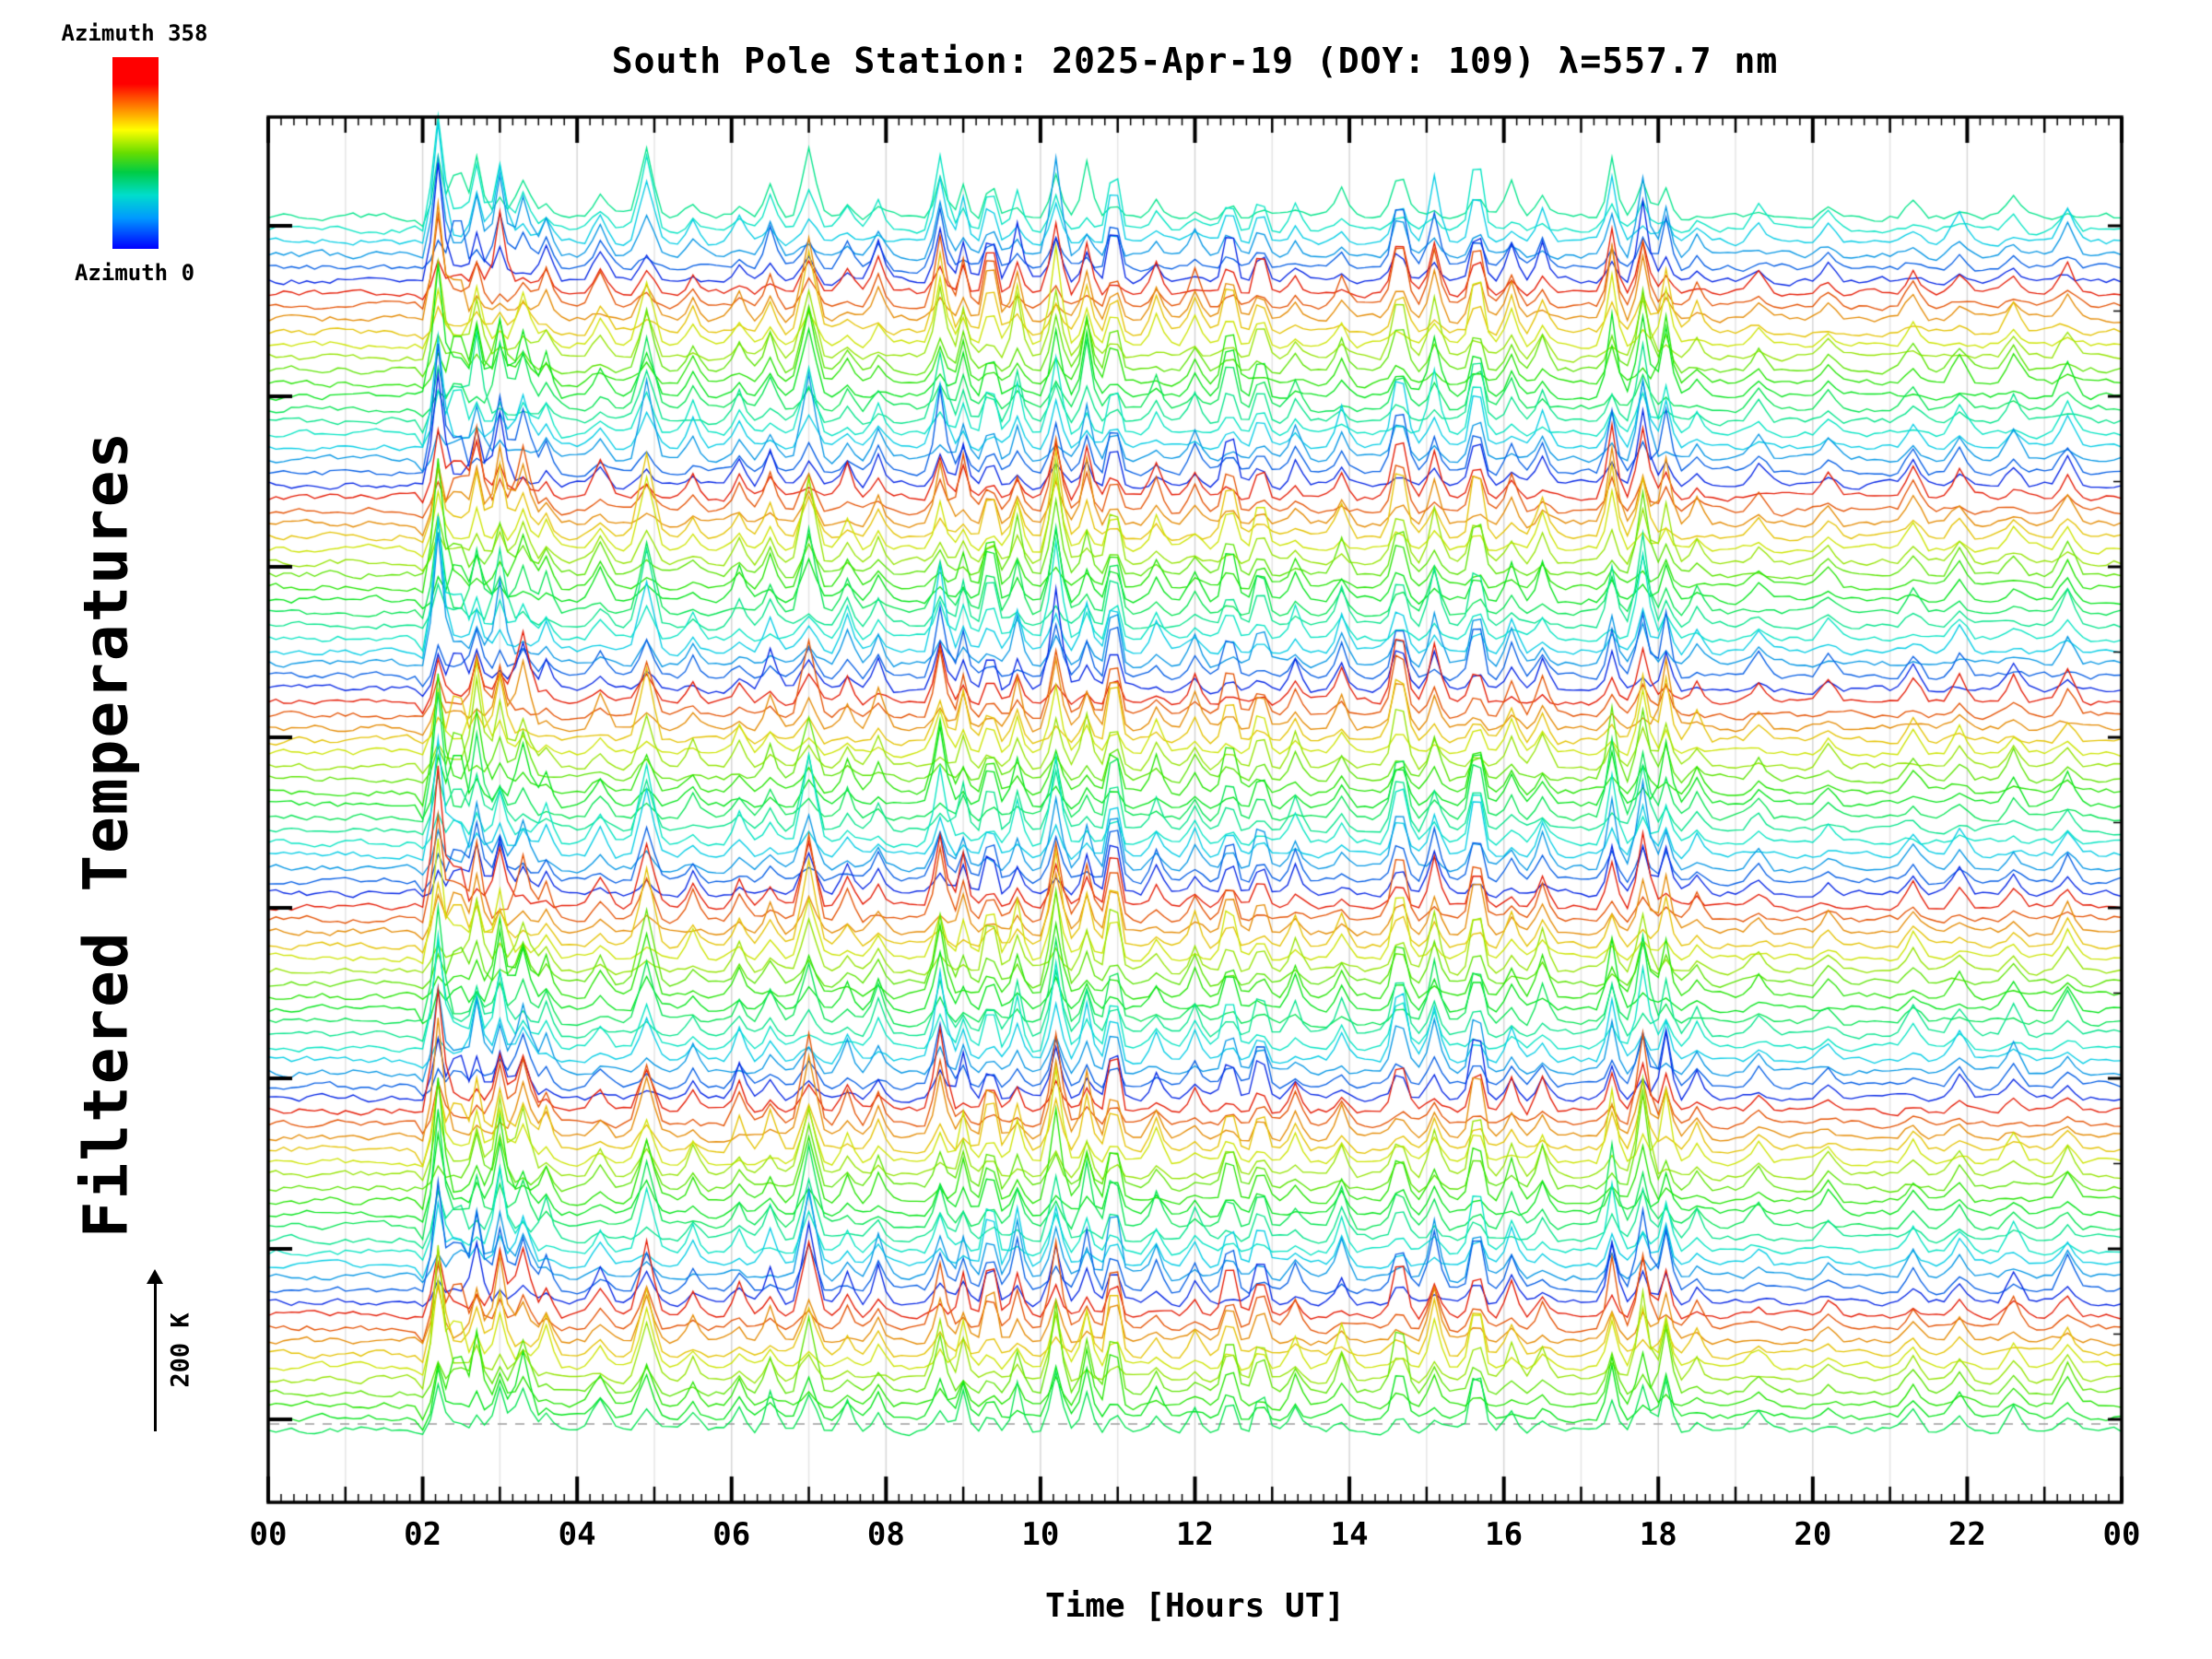 This screenshot has width=2212, height=1659. I want to click on x-tick-label: 16, so click(1504, 1534).